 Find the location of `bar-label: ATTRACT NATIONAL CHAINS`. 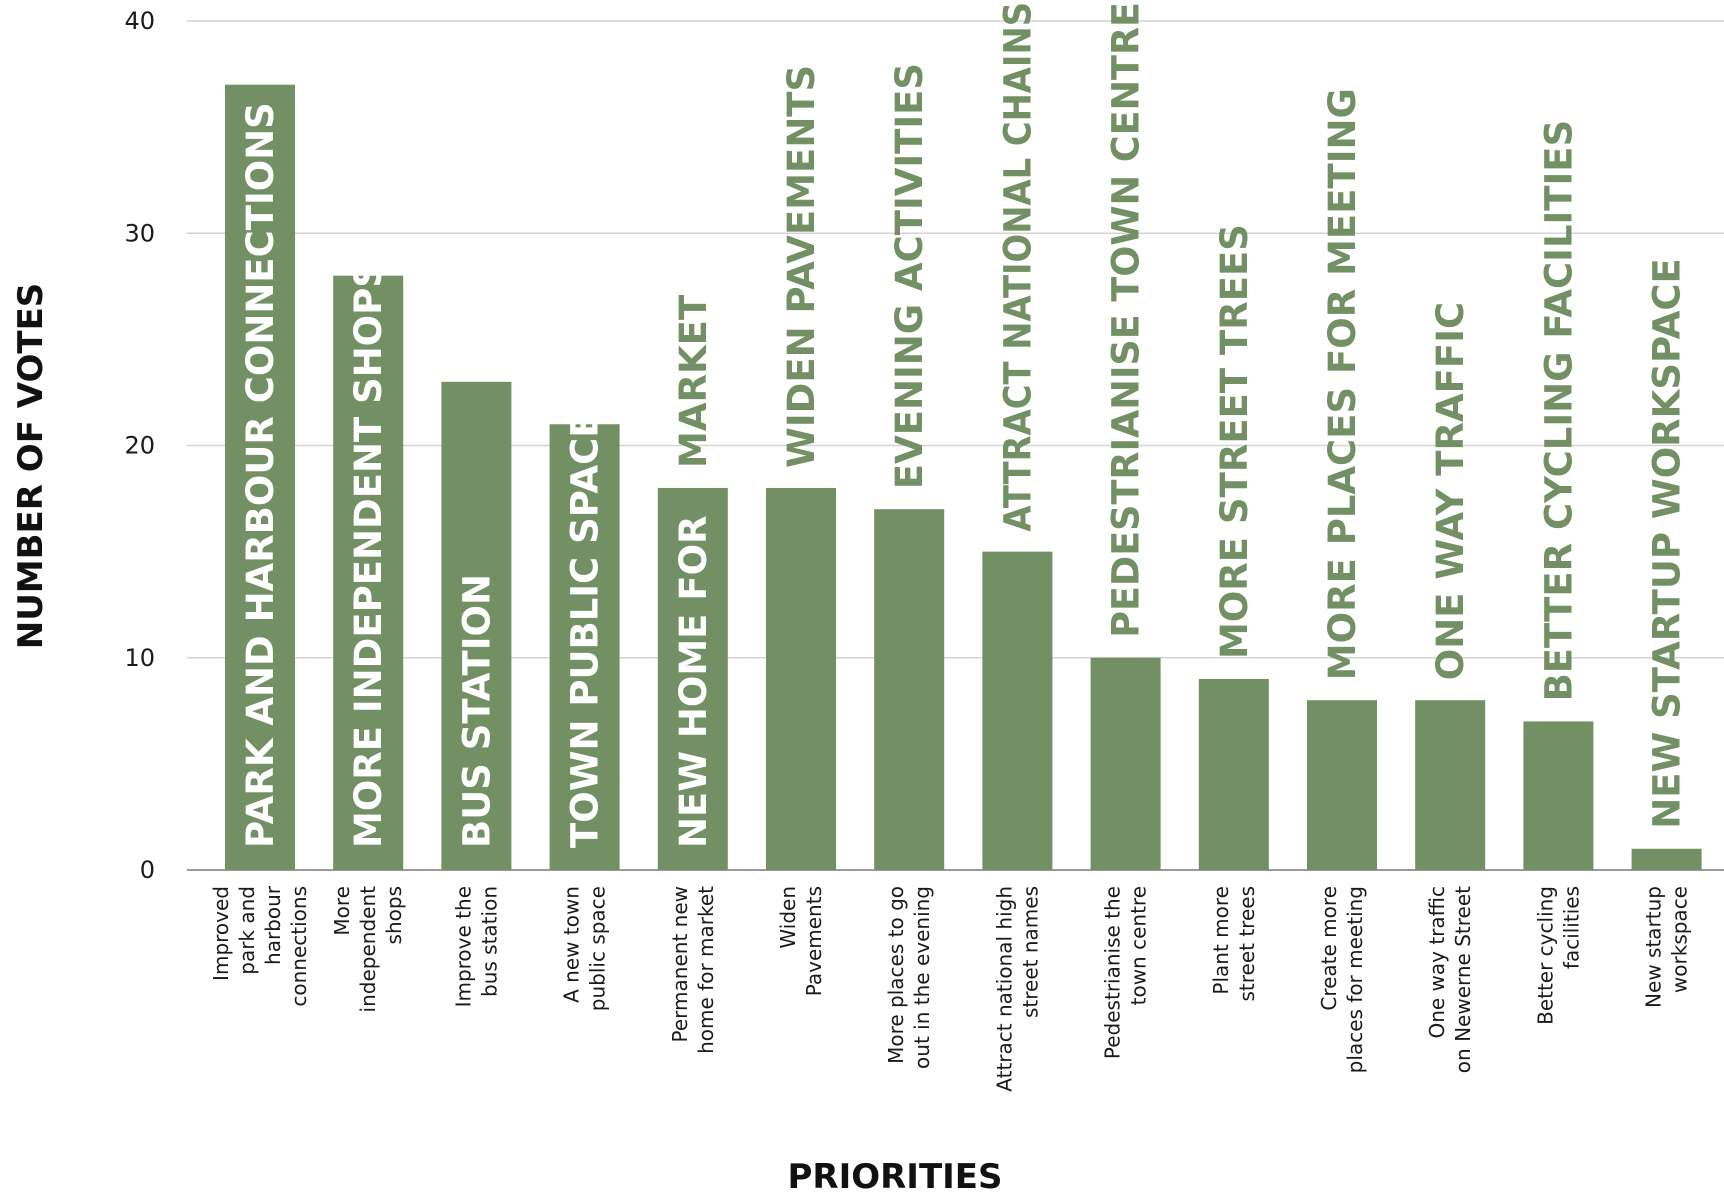

bar-label: ATTRACT NATIONAL CHAINS is located at coordinates (1017, 267).